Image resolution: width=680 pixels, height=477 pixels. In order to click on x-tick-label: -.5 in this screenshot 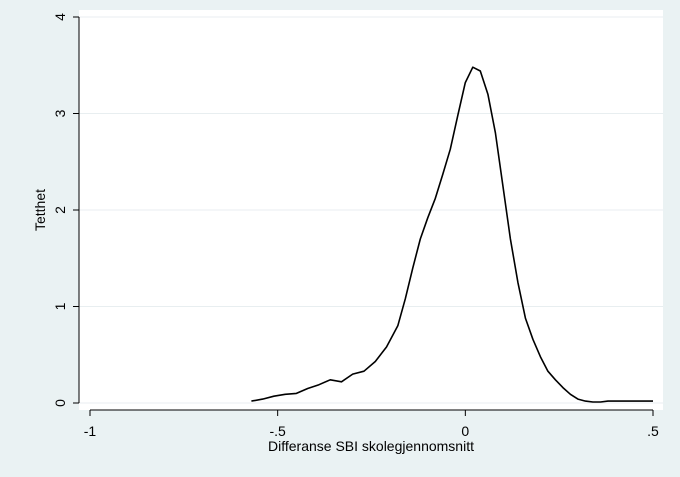, I will do `click(277, 431)`.